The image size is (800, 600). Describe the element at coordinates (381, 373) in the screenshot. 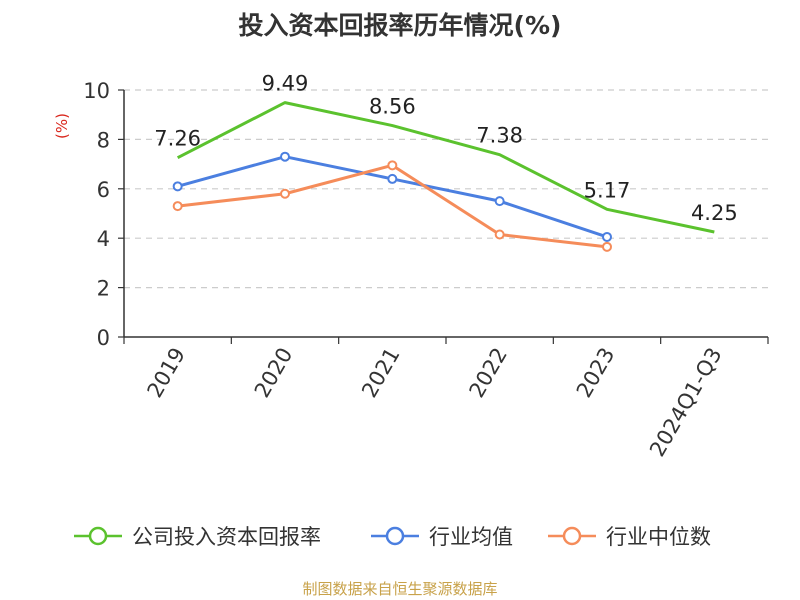

I see `x-tick-label: 2021` at that location.